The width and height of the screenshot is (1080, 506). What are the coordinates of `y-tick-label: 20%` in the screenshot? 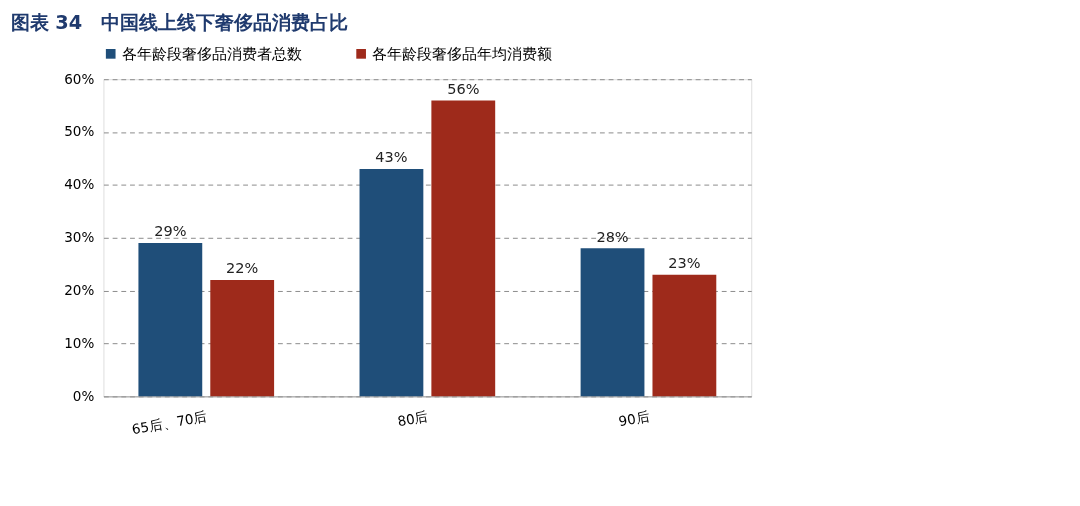 It's located at (79, 290).